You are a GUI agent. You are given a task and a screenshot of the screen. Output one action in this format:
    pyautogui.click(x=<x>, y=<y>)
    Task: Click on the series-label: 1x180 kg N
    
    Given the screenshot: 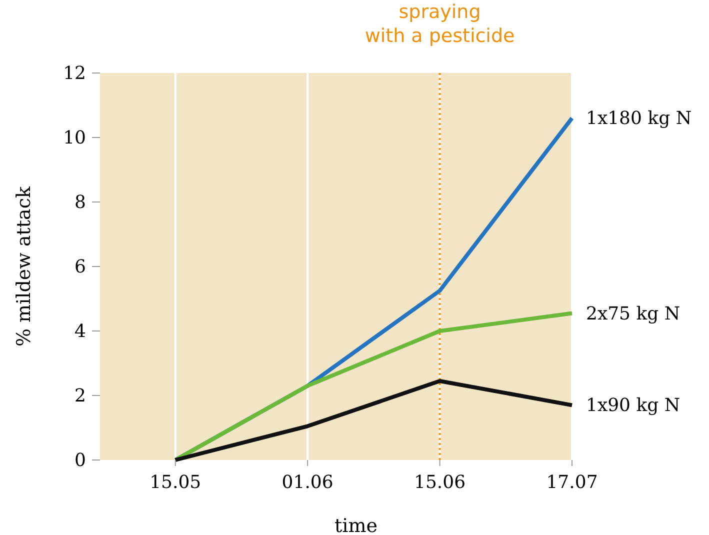 What is the action you would take?
    pyautogui.click(x=639, y=119)
    